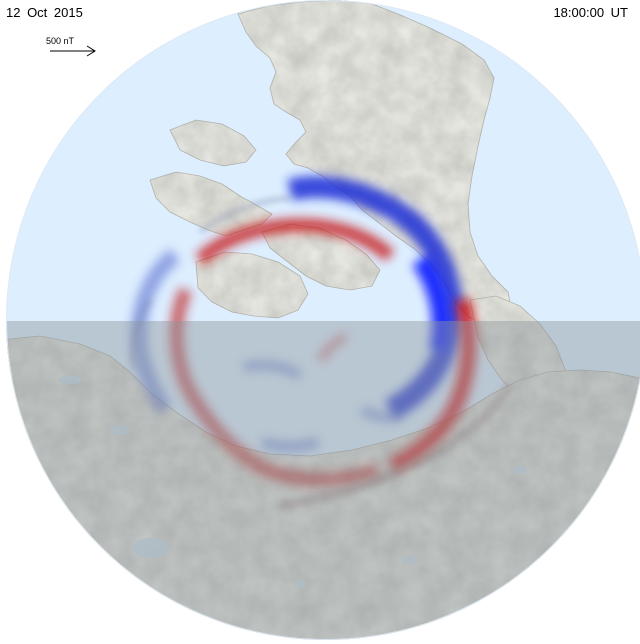 Image resolution: width=640 pixels, height=644 pixels. What do you see at coordinates (60, 41) in the screenshot?
I see `scale-label: 500 nT` at bounding box center [60, 41].